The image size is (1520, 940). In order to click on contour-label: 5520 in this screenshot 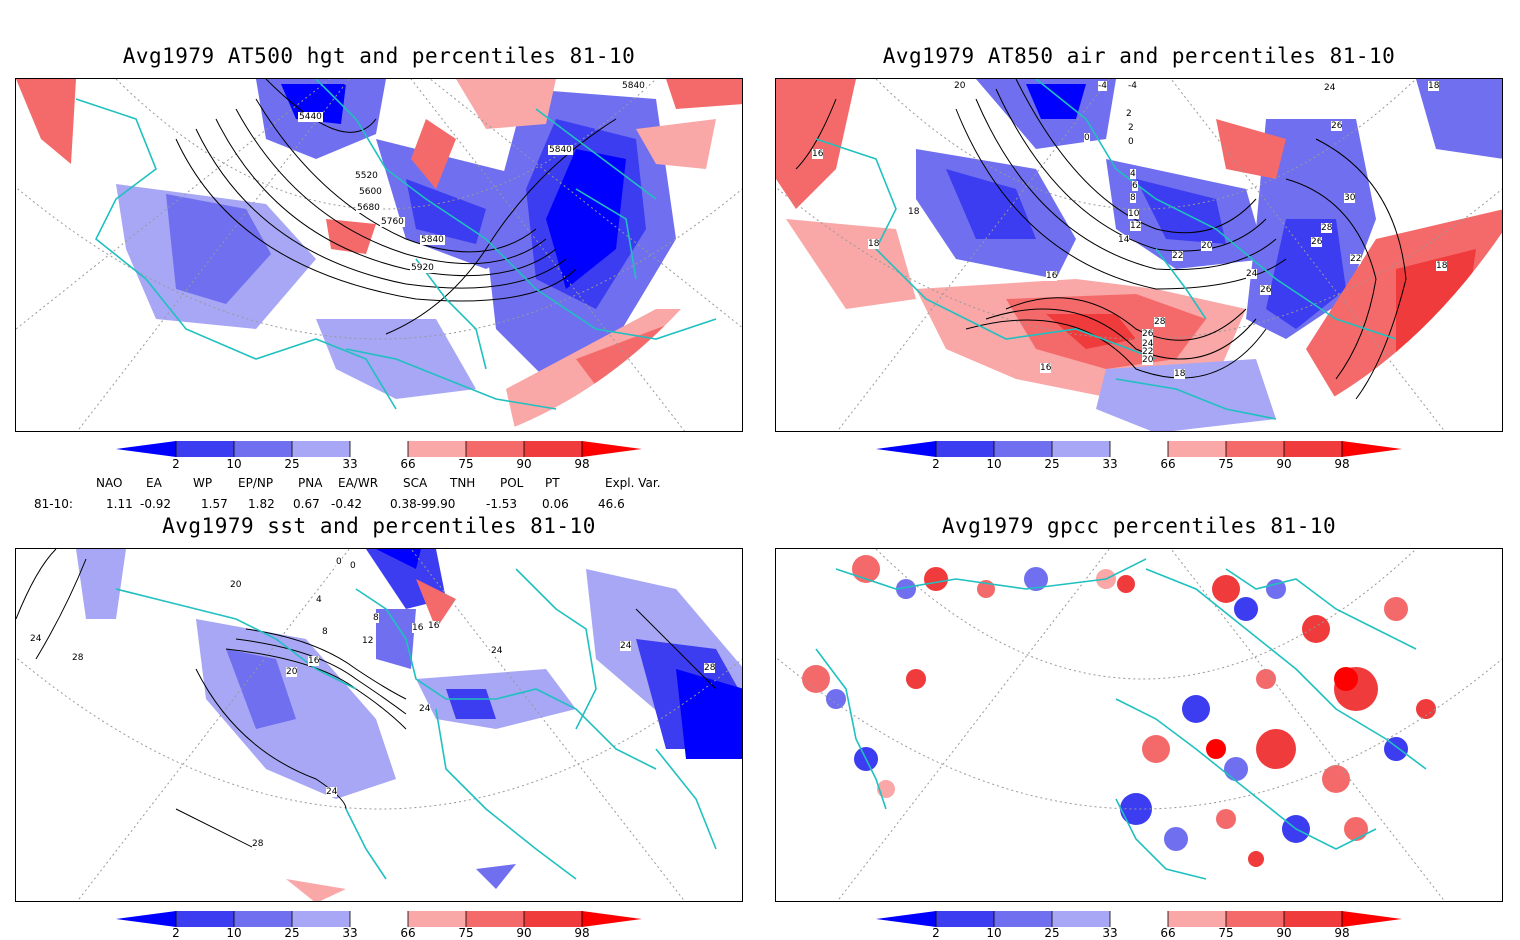, I will do `click(366, 176)`.